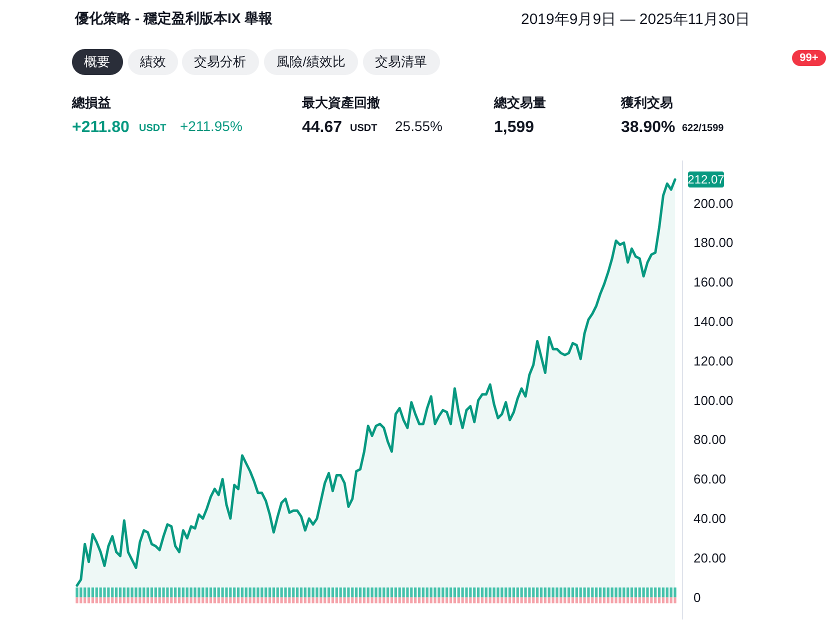  I want to click on text: 44.67, so click(322, 127).